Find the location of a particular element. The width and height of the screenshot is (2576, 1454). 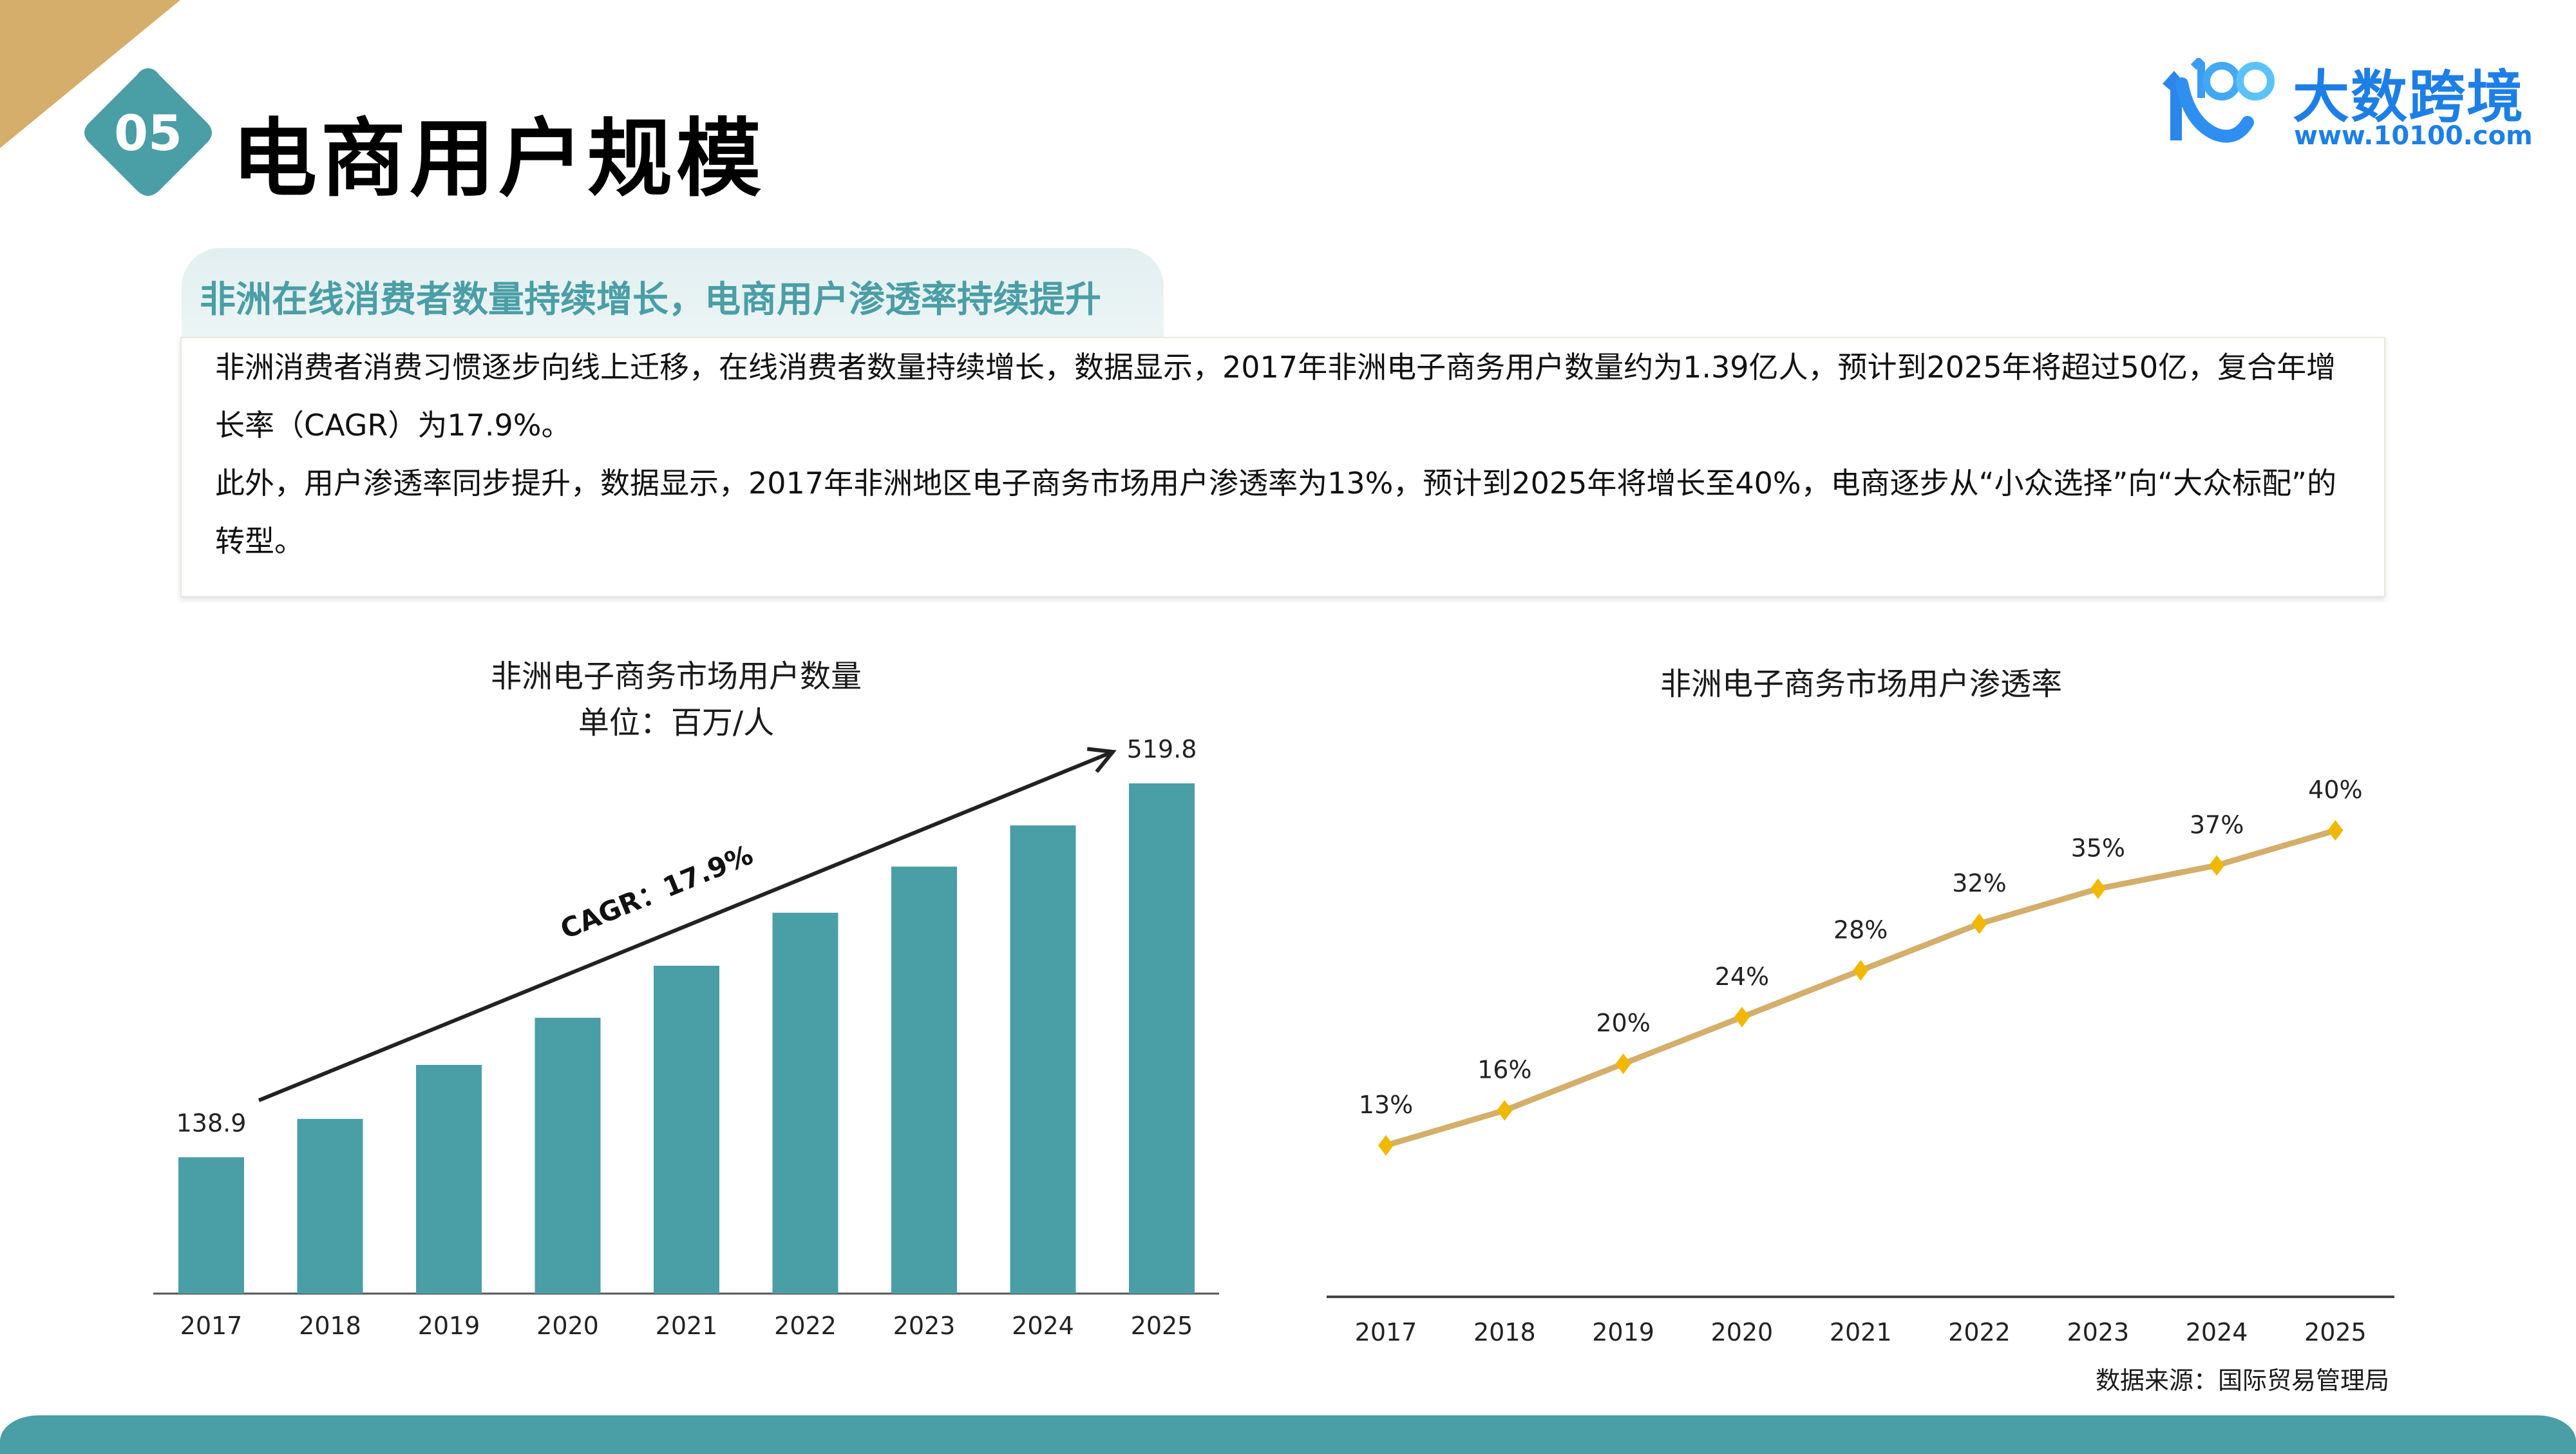

bar-2025 is located at coordinates (1162, 1038).